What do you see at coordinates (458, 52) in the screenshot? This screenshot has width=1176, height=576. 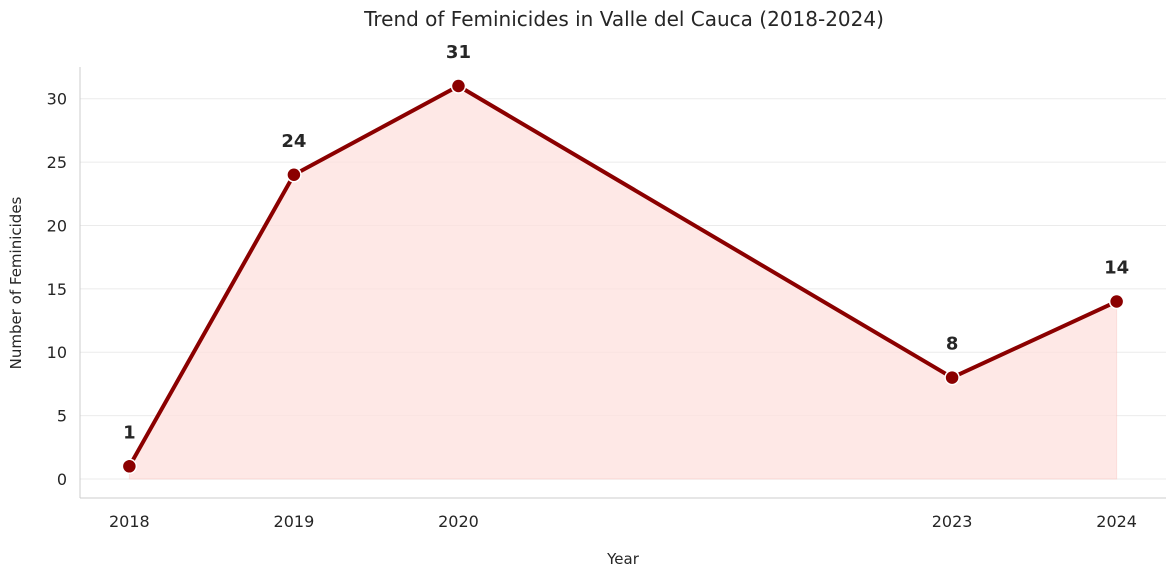 I see `data-label: 31` at bounding box center [458, 52].